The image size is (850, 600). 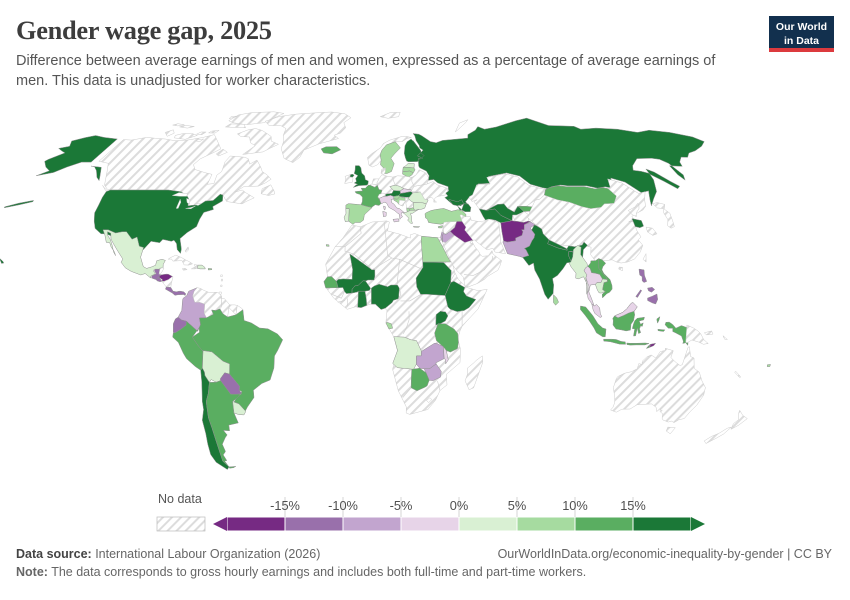 I want to click on svg-text: 15%, so click(x=633, y=505).